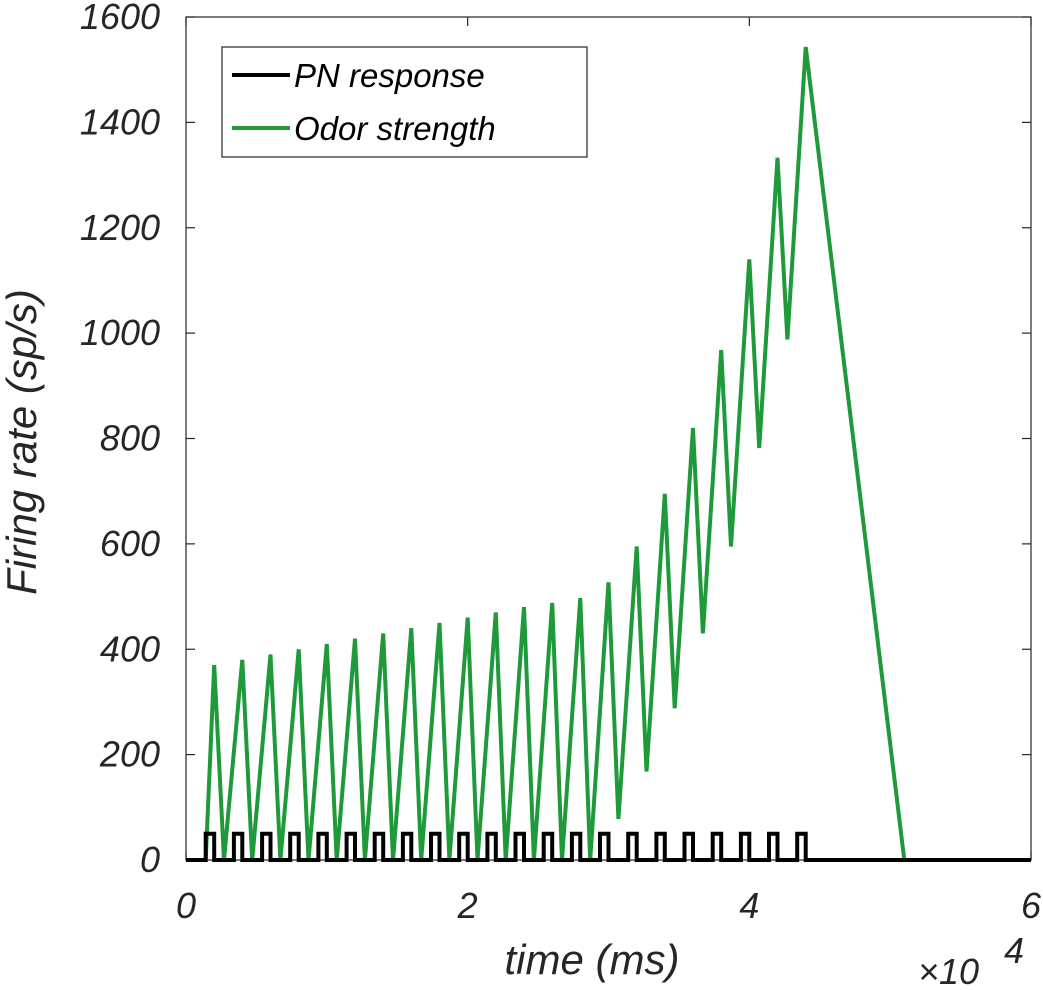 The width and height of the screenshot is (1043, 990). What do you see at coordinates (120, 332) in the screenshot?
I see `y-tick-label: 1000` at bounding box center [120, 332].